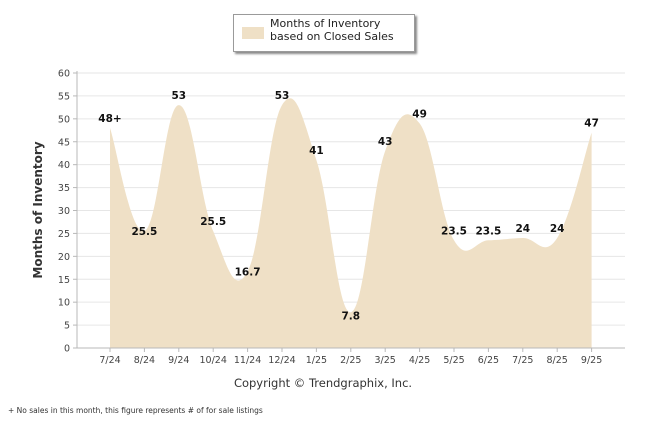 This screenshot has width=646, height=434. I want to click on y-axis-title: Months of Inventory, so click(38, 209).